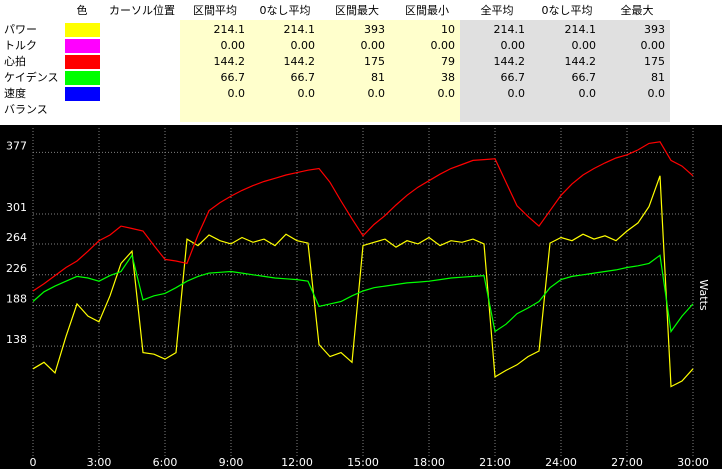  I want to click on row-label: 心拍, so click(15, 61).